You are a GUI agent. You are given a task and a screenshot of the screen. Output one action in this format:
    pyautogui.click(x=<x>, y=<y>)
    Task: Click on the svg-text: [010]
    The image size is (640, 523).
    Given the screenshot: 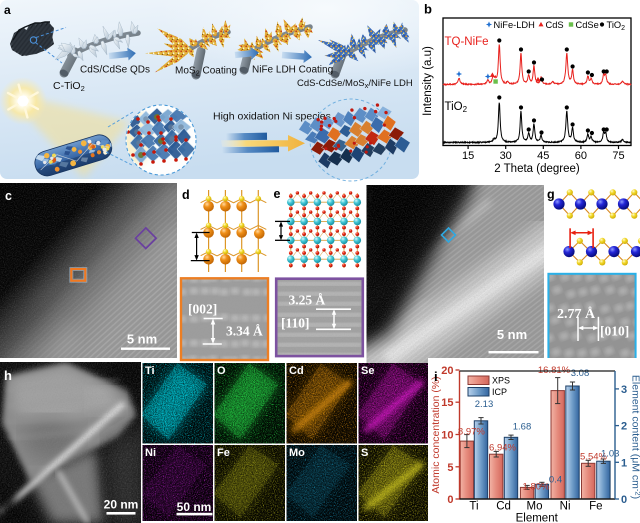 What is the action you would take?
    pyautogui.click(x=614, y=331)
    